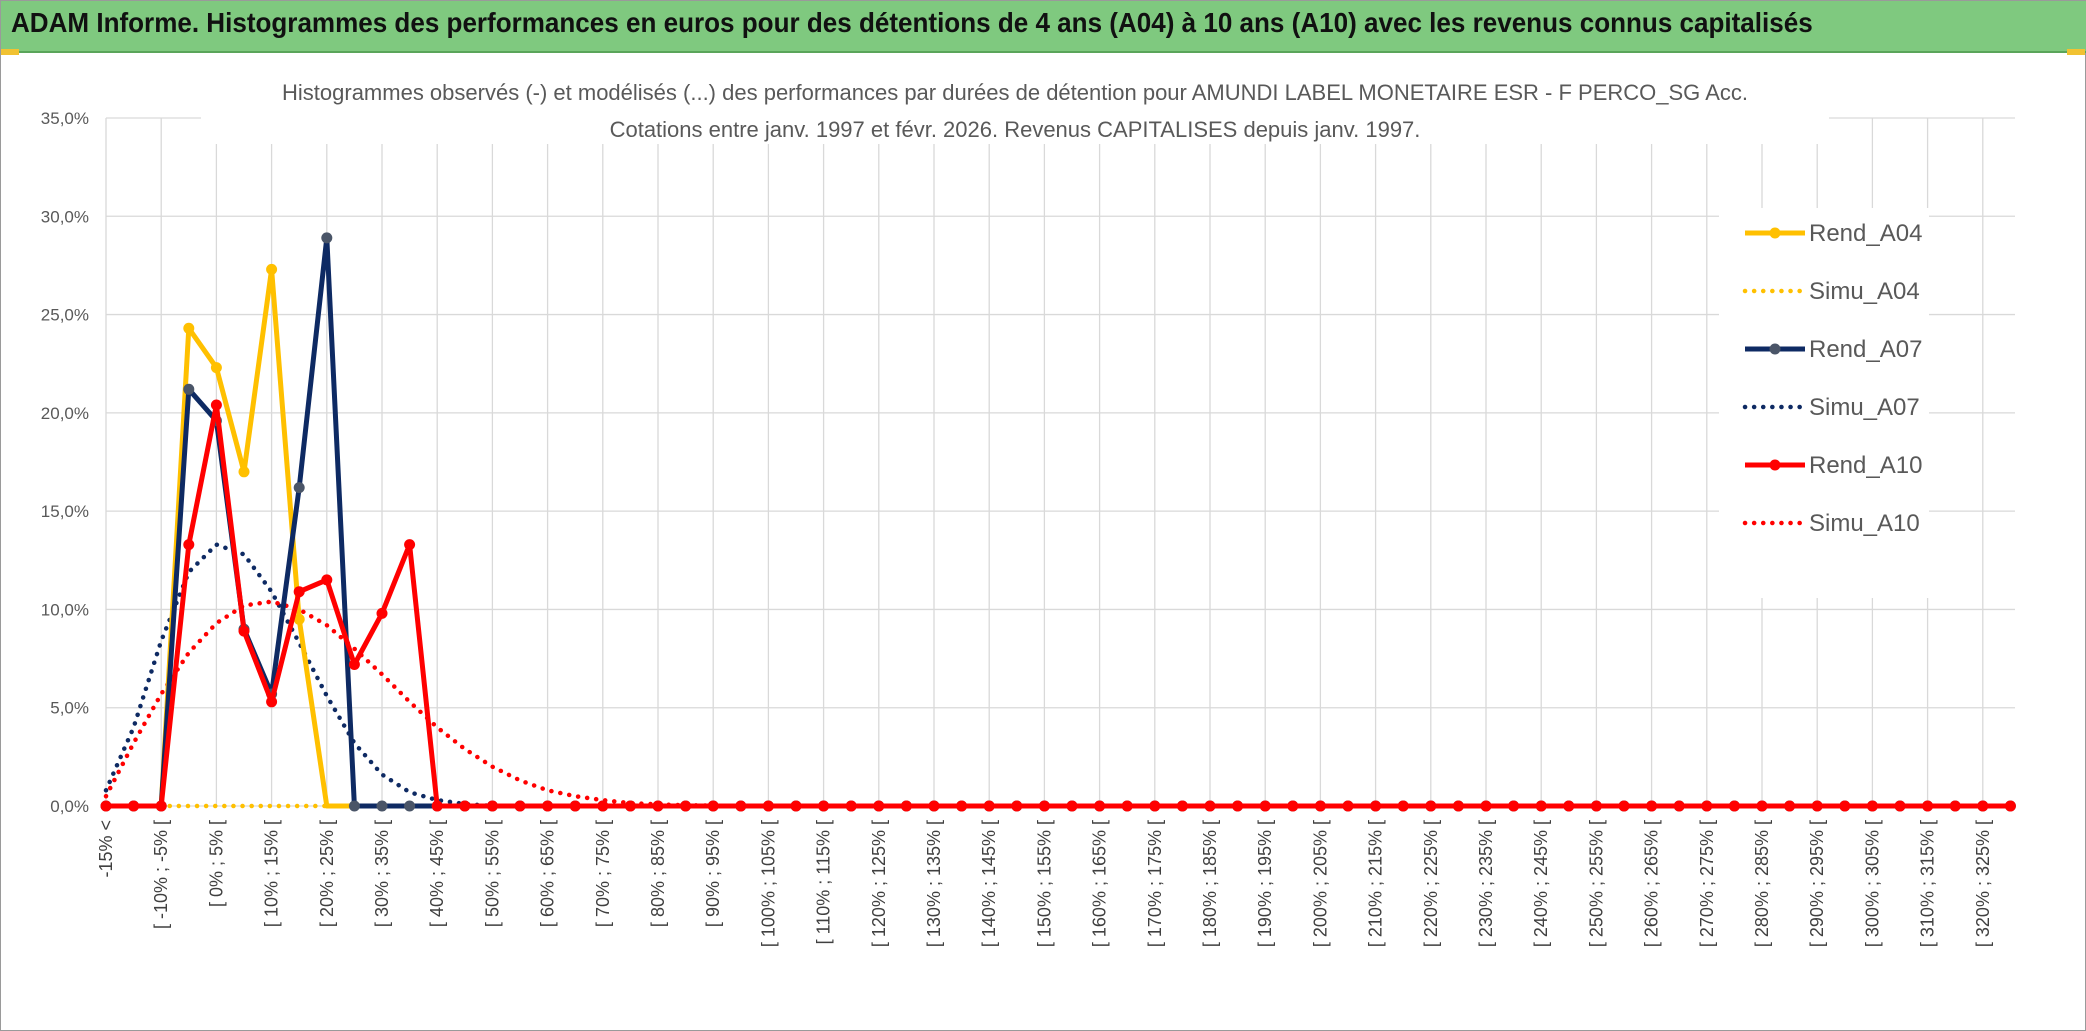 The height and width of the screenshot is (1031, 2086). I want to click on x-tick-label: [ 300% ; 305% [, so click(1872, 883).